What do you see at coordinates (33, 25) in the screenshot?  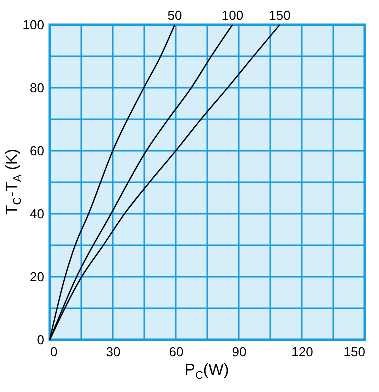 I see `y-tick-label: 100` at bounding box center [33, 25].